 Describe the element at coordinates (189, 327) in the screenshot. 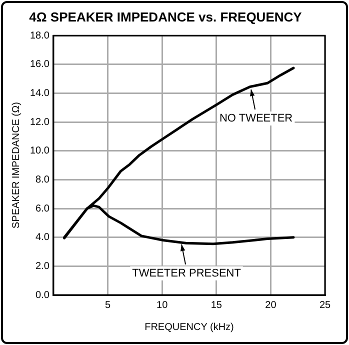

I see `x-axis-title: FREQUENCY (kHz)` at that location.